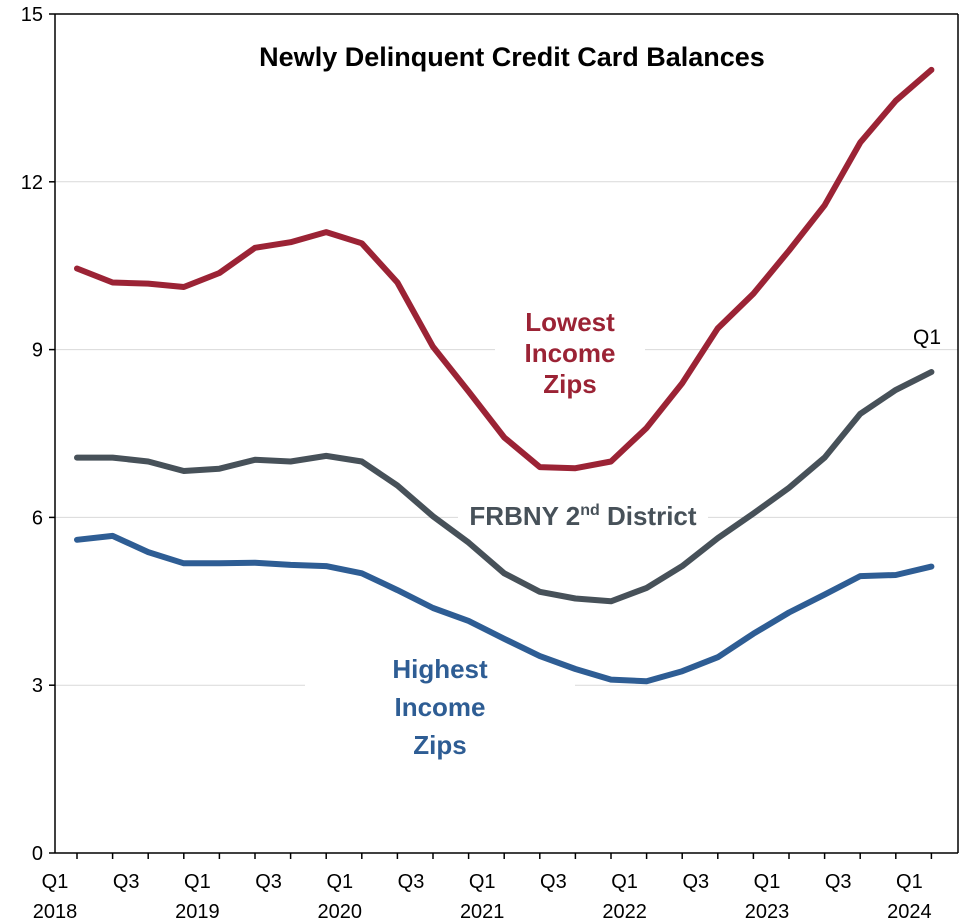  I want to click on series-label-frbny-2nd-district: FRBNY 2nd District, so click(582, 516).